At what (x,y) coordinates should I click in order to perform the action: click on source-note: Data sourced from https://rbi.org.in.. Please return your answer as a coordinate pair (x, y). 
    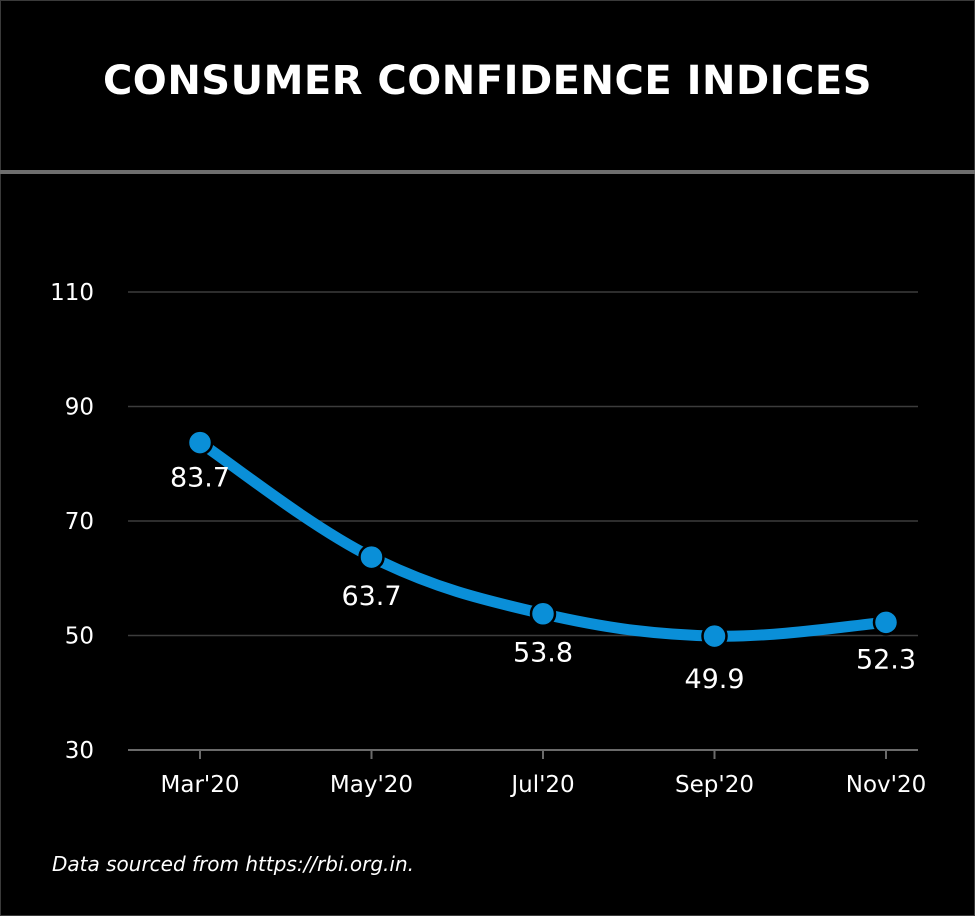
    Looking at the image, I should click on (233, 864).